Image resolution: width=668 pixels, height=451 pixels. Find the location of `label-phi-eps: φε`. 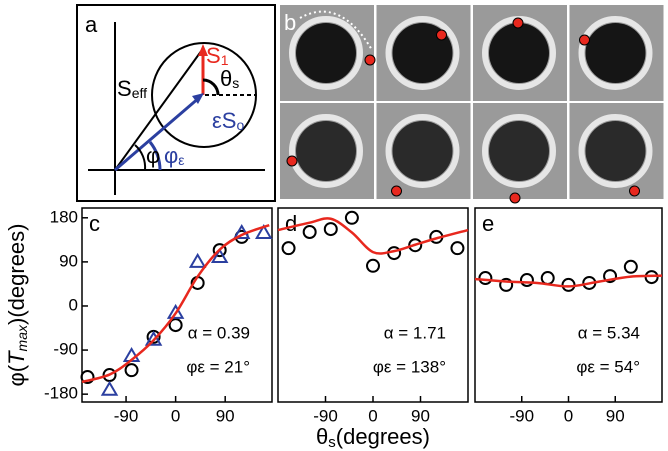

label-phi-eps: φε is located at coordinates (174, 155).